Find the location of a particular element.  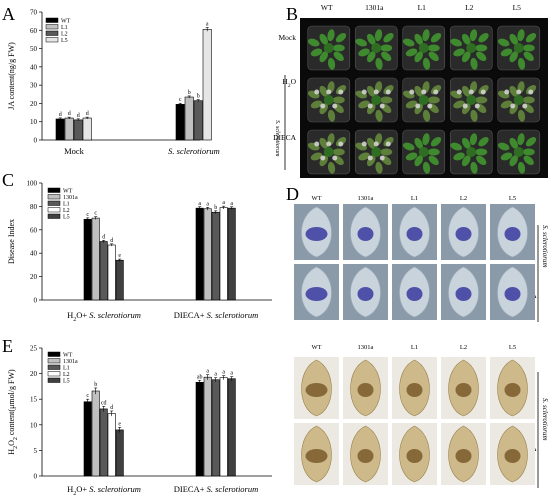

significance-letter: cd is located at coordinates (104, 403).